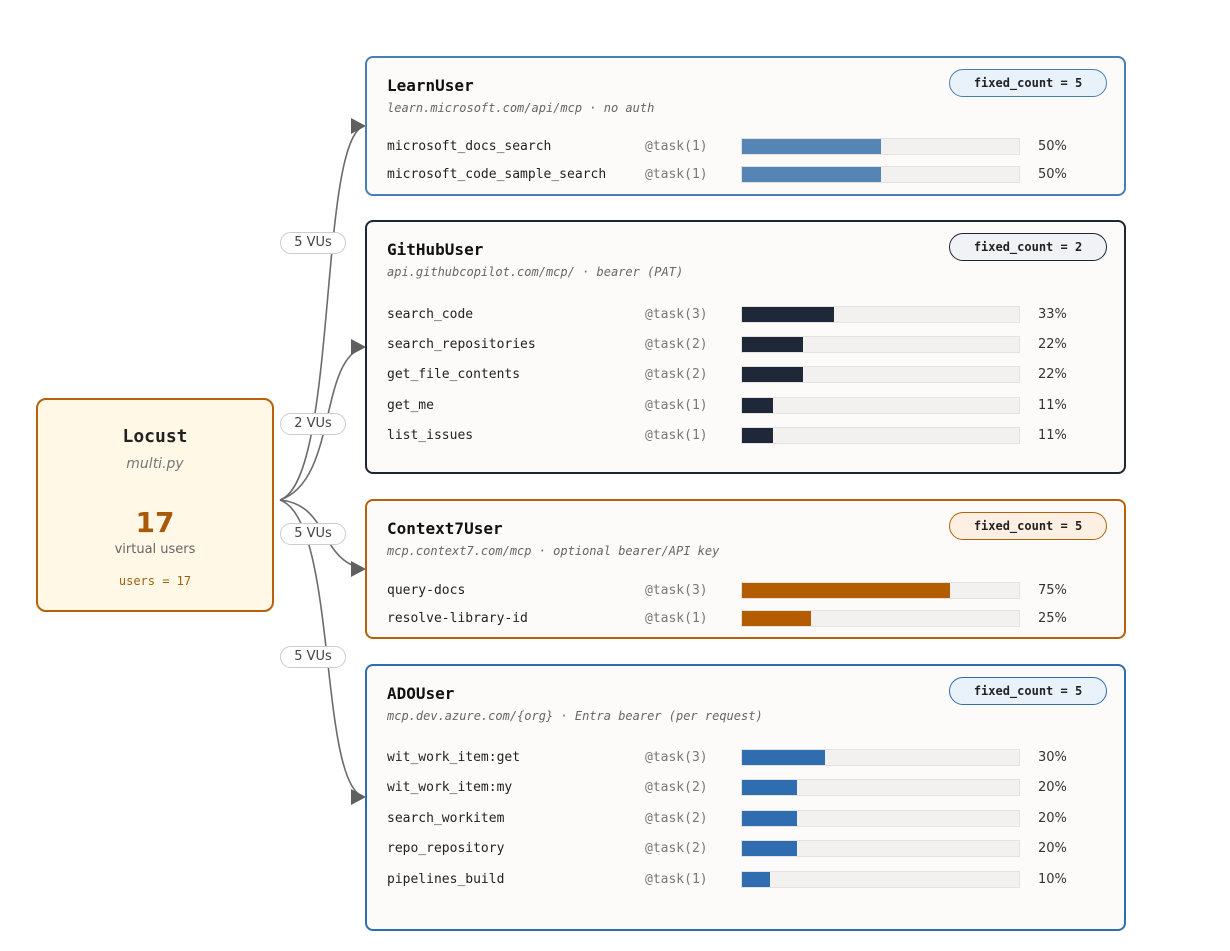 The width and height of the screenshot is (1230, 951). I want to click on task-row: wit_work_item:get @task(3) 30%, so click(747, 758).